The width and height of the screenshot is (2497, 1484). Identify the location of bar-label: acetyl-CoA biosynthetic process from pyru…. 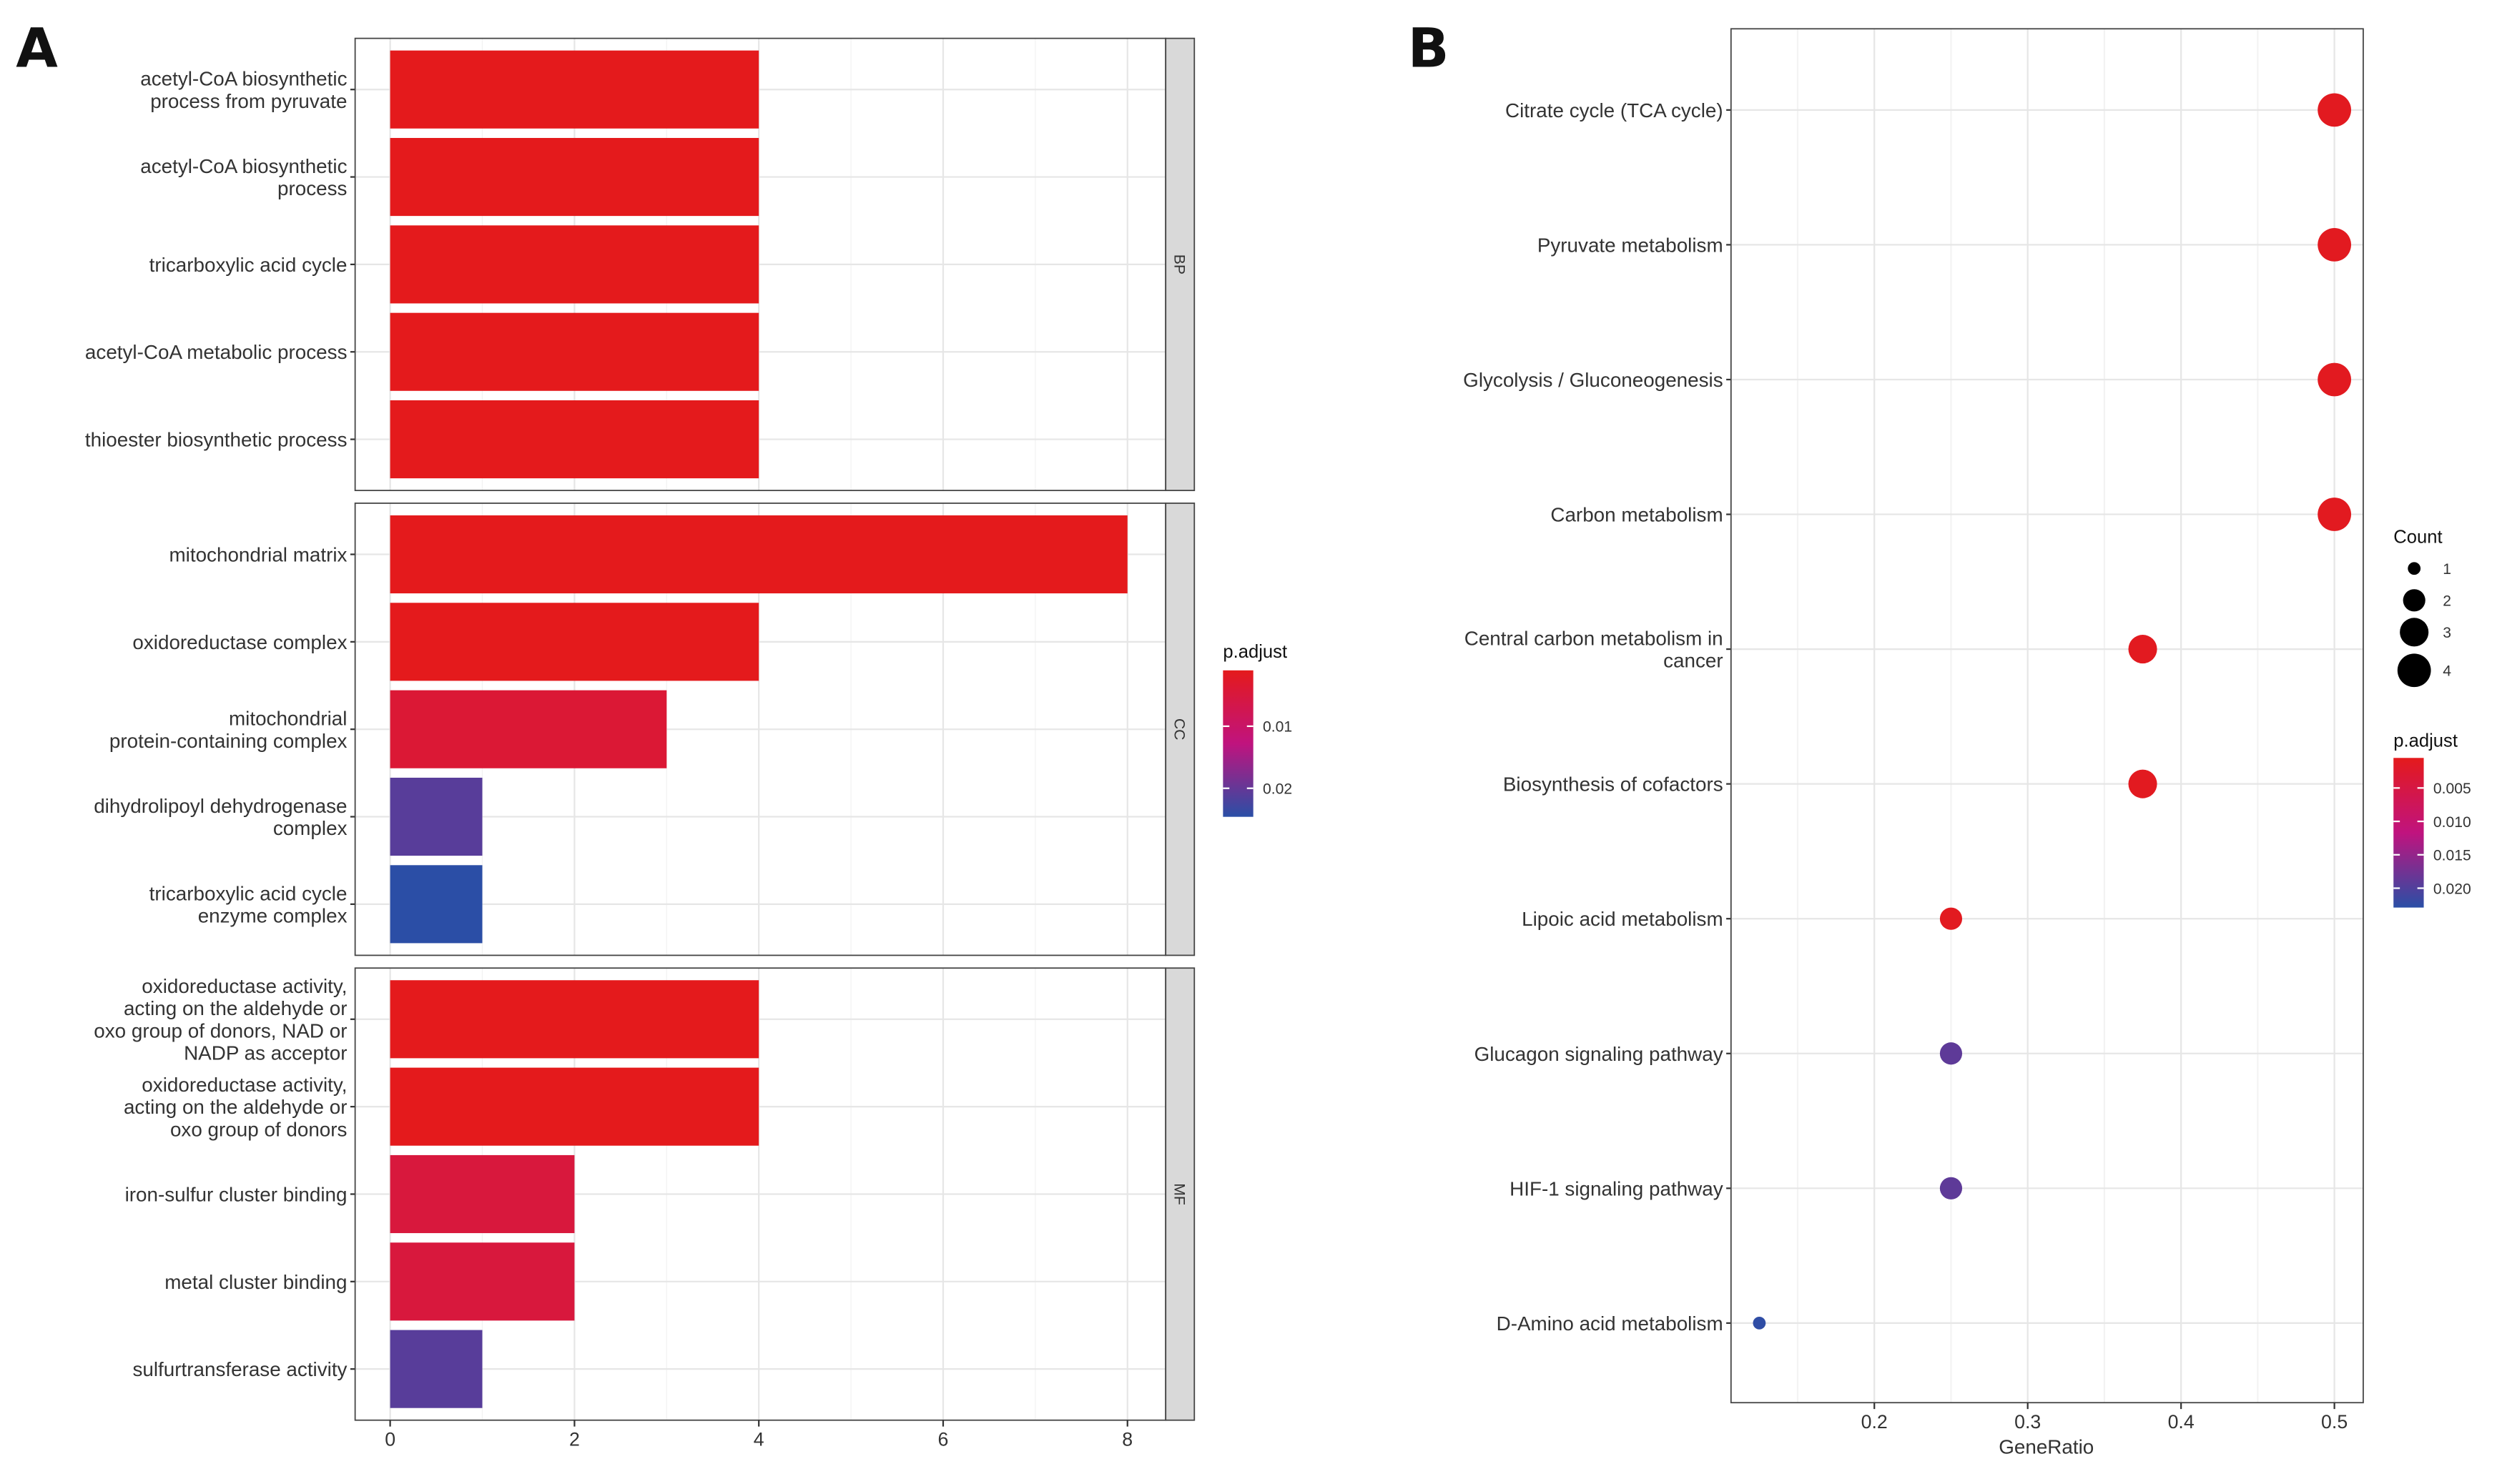
(243, 90).